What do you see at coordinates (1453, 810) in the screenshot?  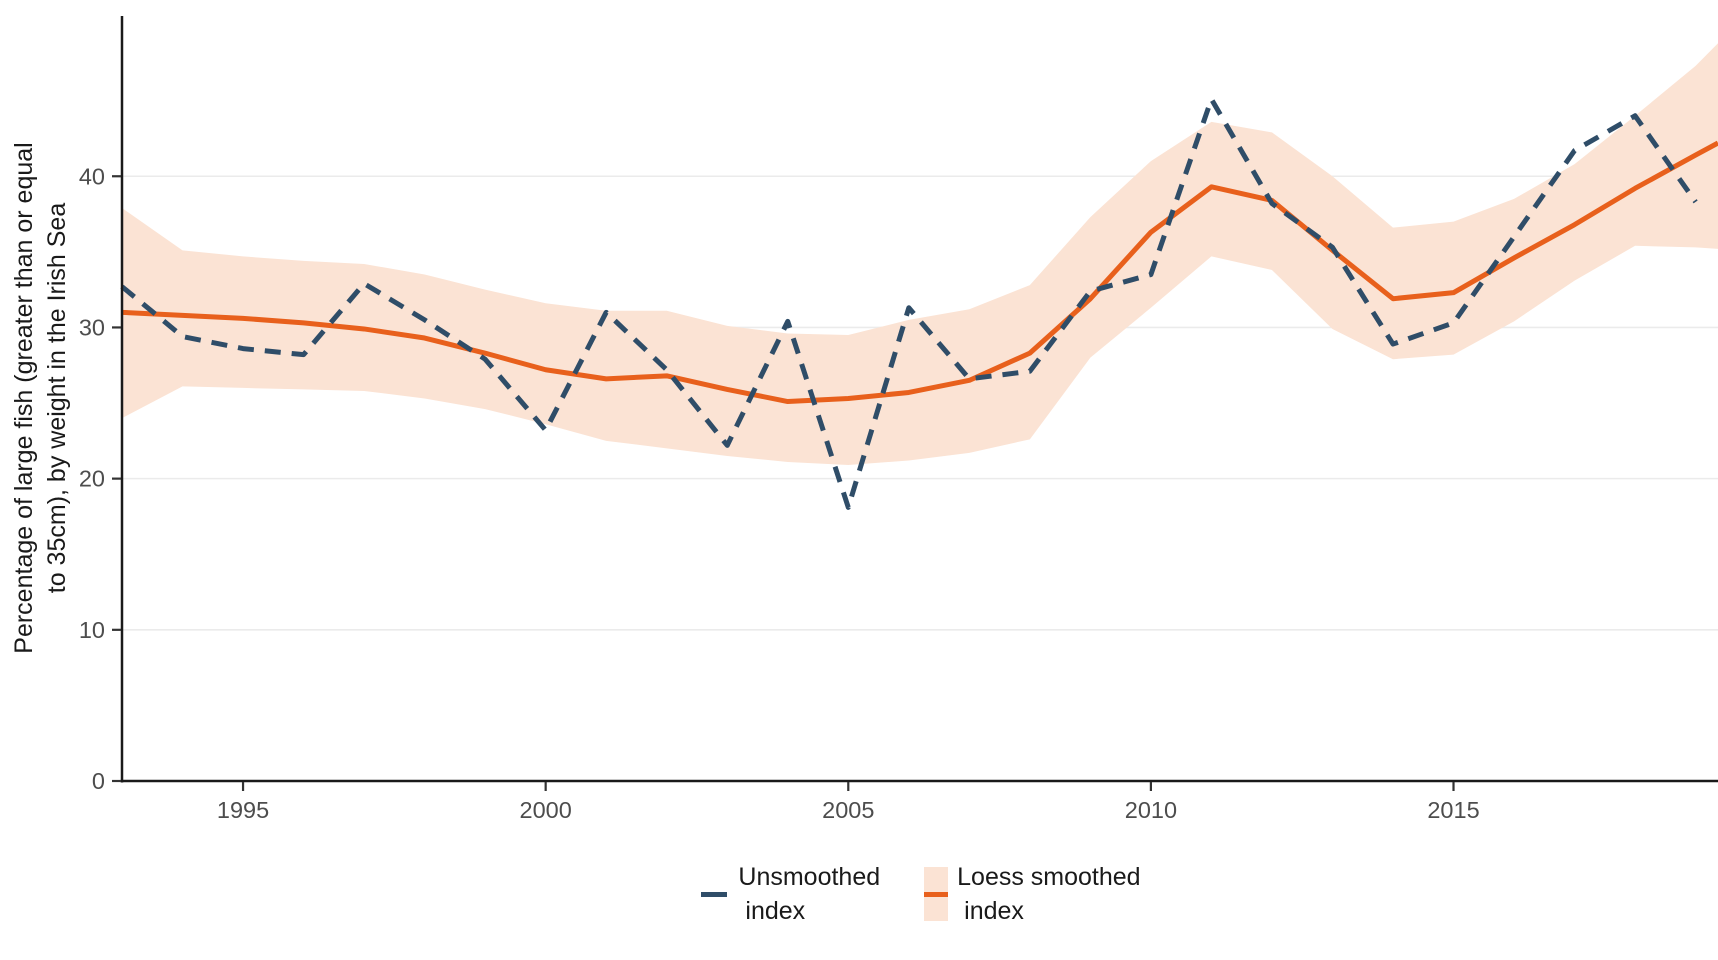 I see `x-tick-label-2015: 2015` at bounding box center [1453, 810].